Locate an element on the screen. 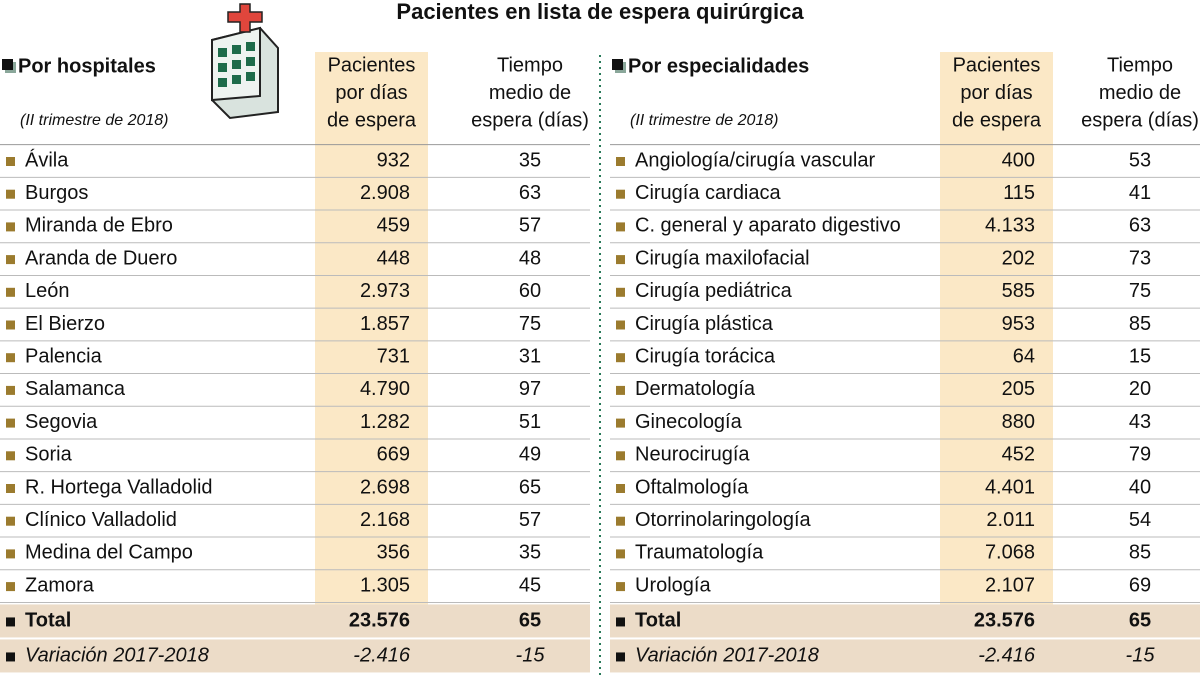  row-patients: 1.857 is located at coordinates (385, 324).